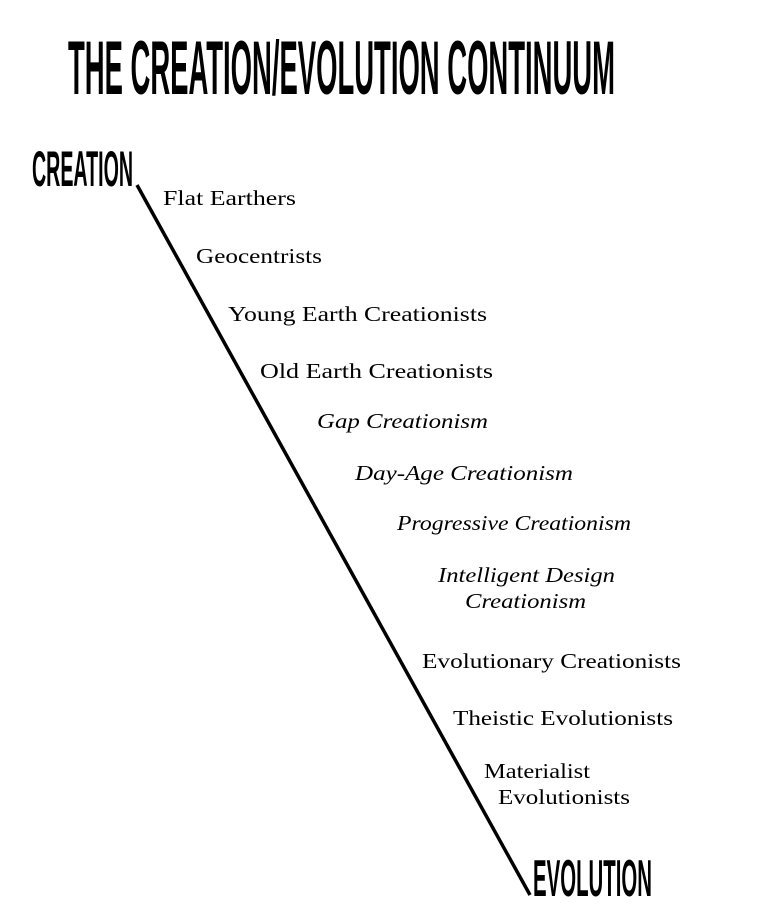 This screenshot has height=924, width=760. Describe the element at coordinates (376, 371) in the screenshot. I see `label-old-earth-creationists: Old Earth Creationists` at that location.